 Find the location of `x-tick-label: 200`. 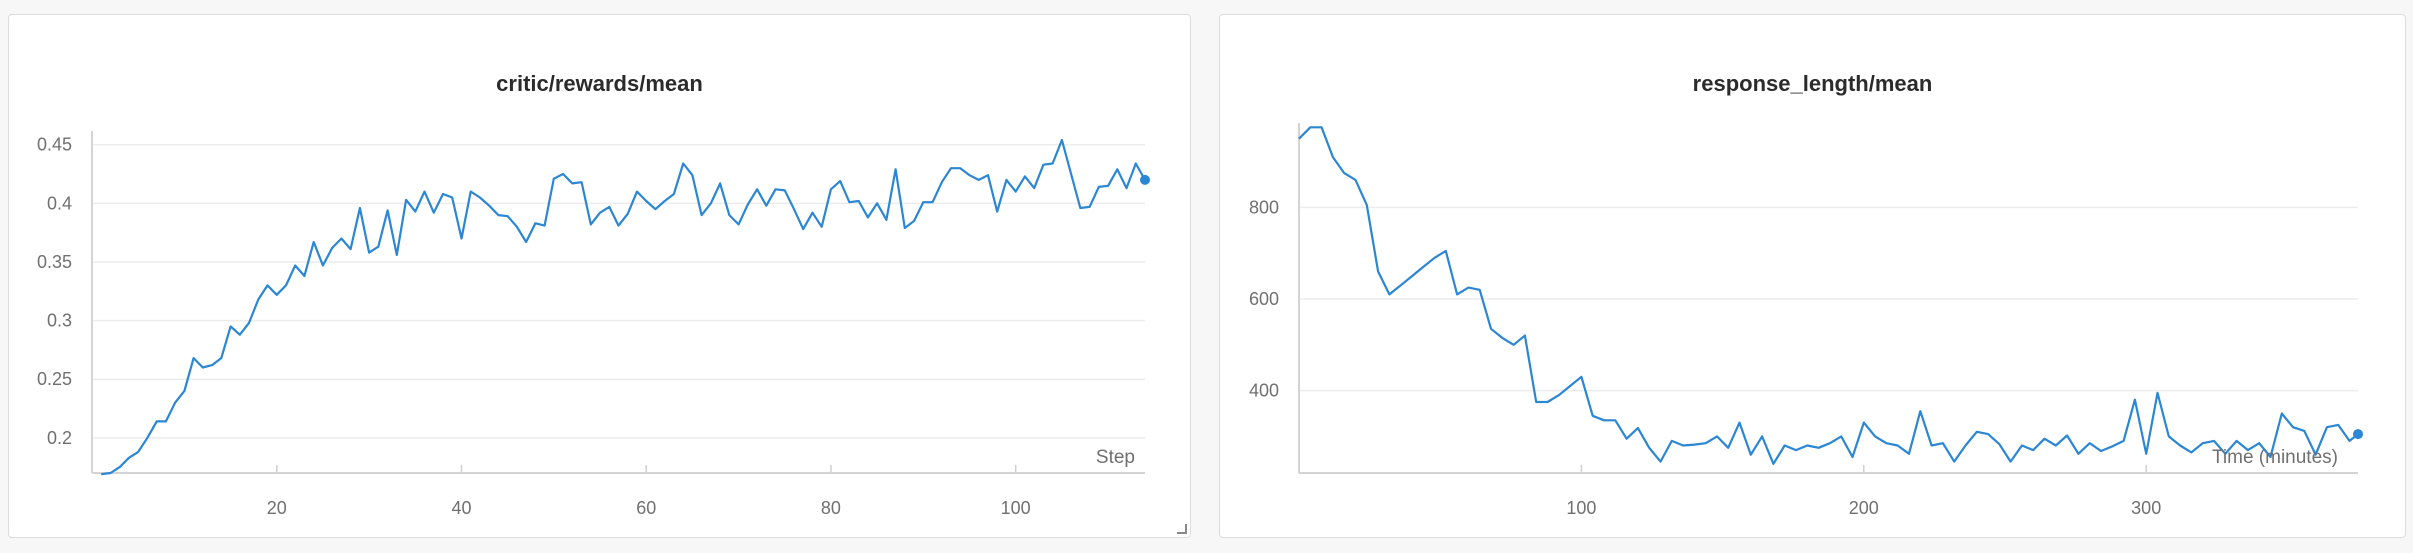

x-tick-label: 200 is located at coordinates (1864, 508).